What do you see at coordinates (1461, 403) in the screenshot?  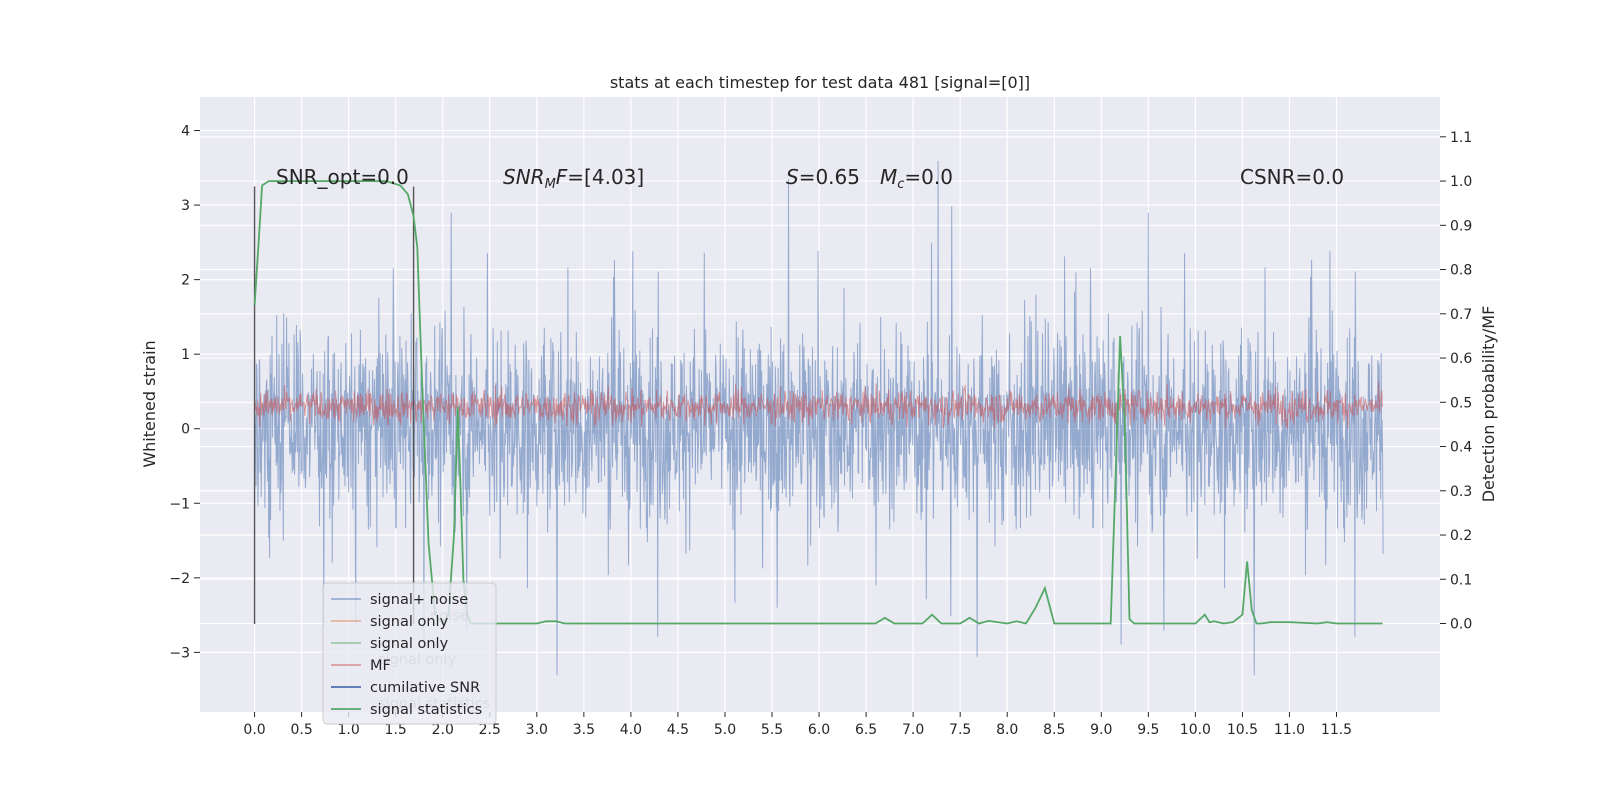 I see `y2-tick-label: 0.5` at bounding box center [1461, 403].